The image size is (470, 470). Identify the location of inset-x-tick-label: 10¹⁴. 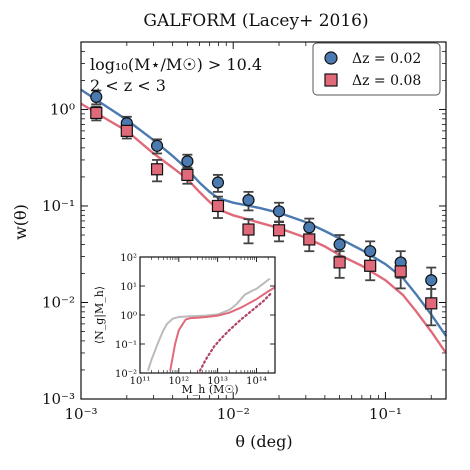
(256, 381).